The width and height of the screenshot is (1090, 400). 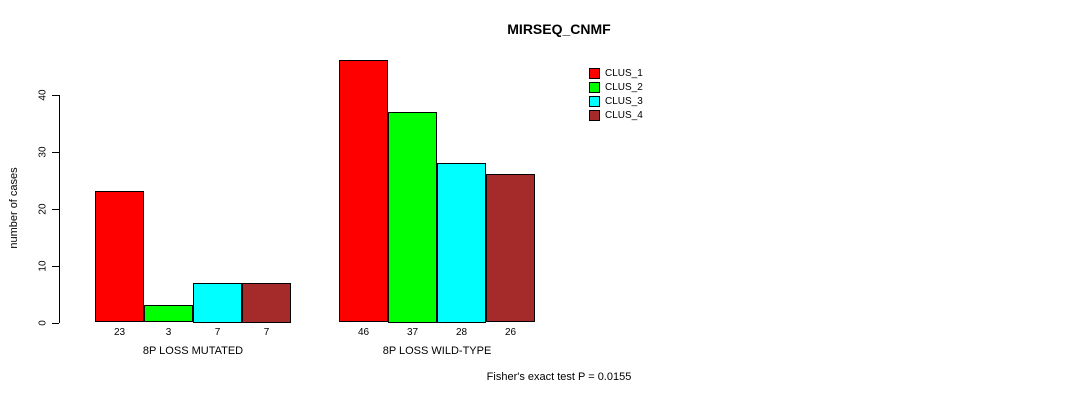 What do you see at coordinates (624, 73) in the screenshot?
I see `legend-label-clus-1: CLUS_1` at bounding box center [624, 73].